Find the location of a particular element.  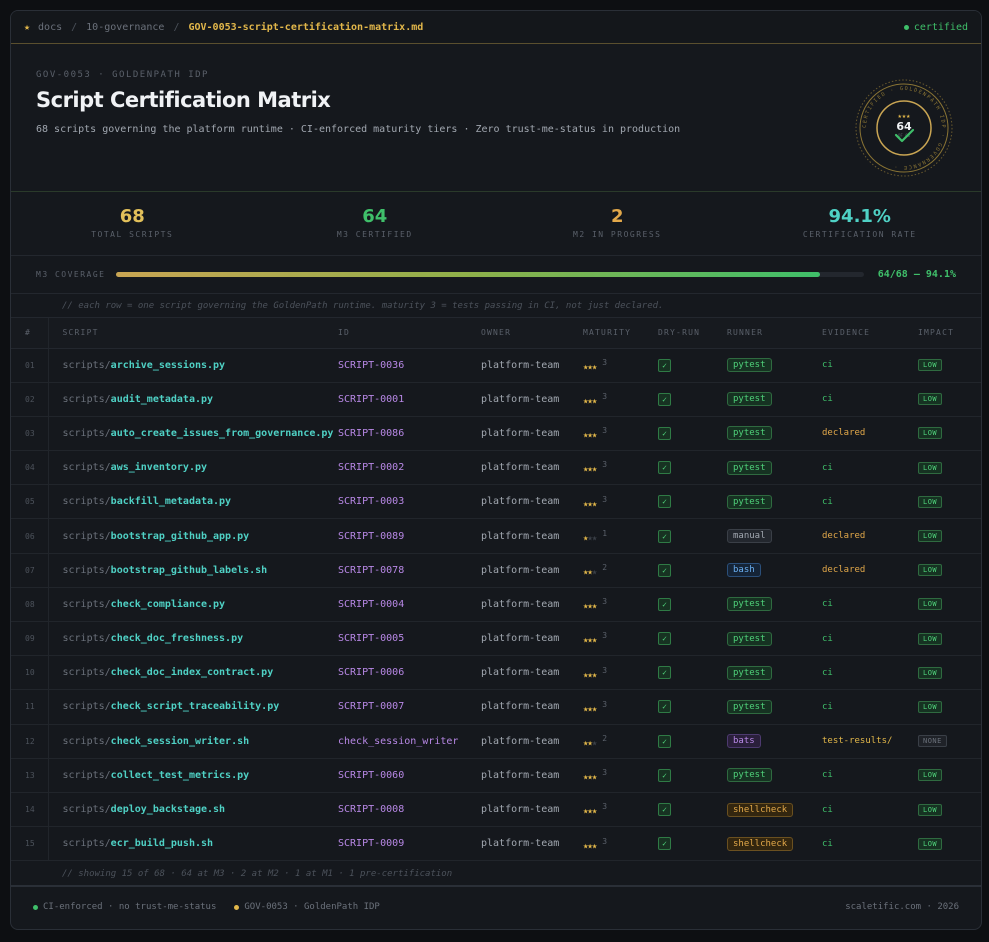

script-path: scripts/audit_metadata.py is located at coordinates (192, 399).